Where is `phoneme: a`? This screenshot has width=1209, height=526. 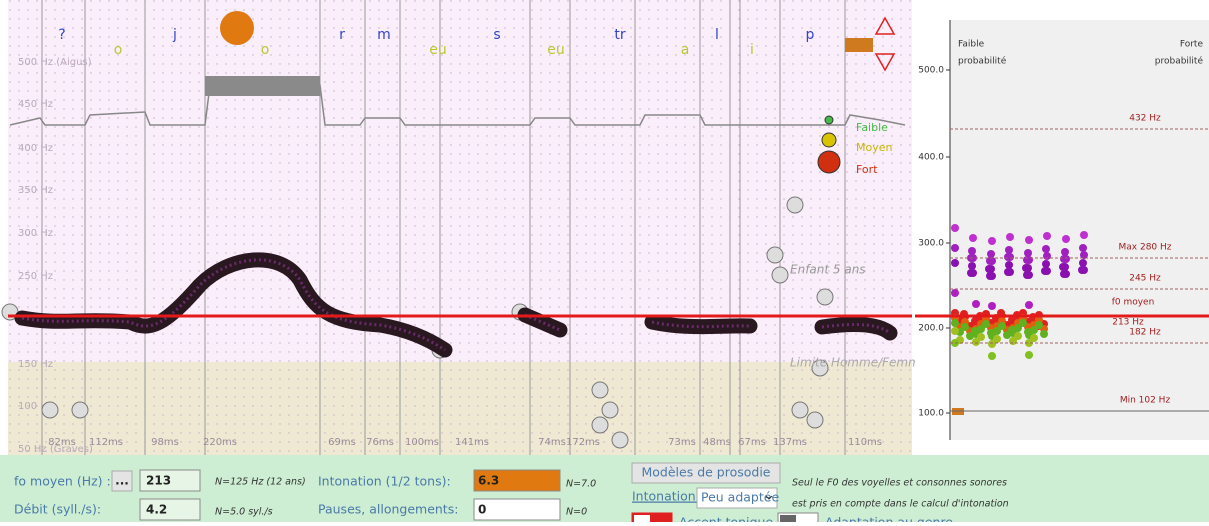
phoneme: a is located at coordinates (685, 50).